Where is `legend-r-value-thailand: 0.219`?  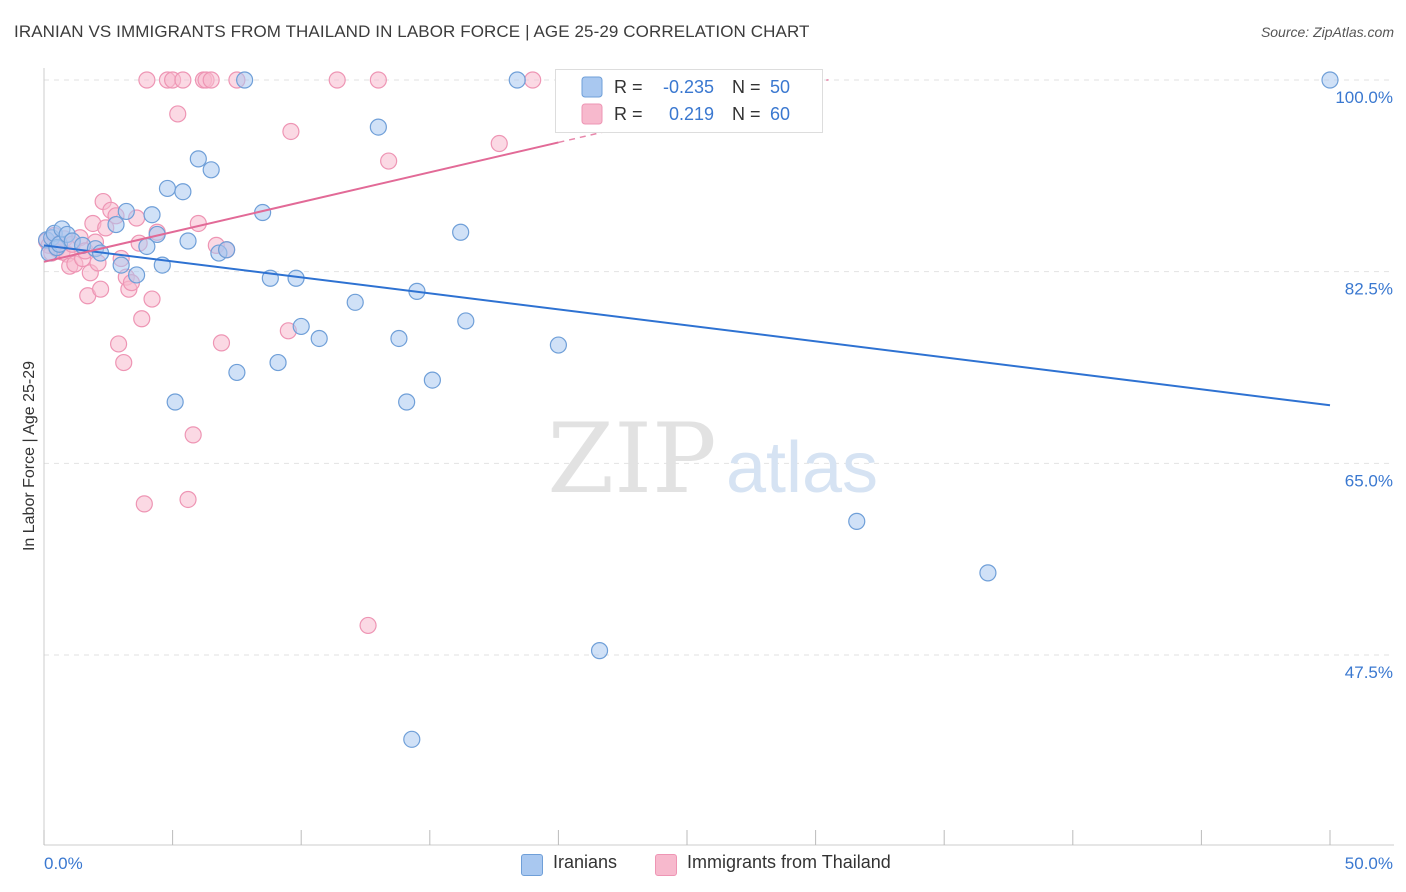
legend-r-value-thailand: 0.219 is located at coordinates (691, 114).